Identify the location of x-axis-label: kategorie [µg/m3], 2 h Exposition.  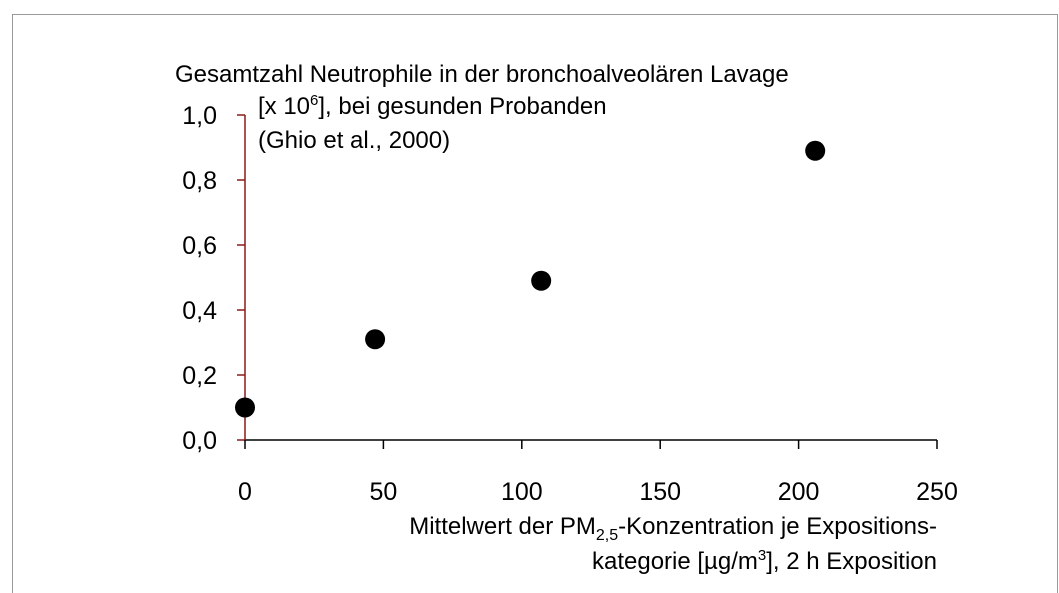
(764, 561).